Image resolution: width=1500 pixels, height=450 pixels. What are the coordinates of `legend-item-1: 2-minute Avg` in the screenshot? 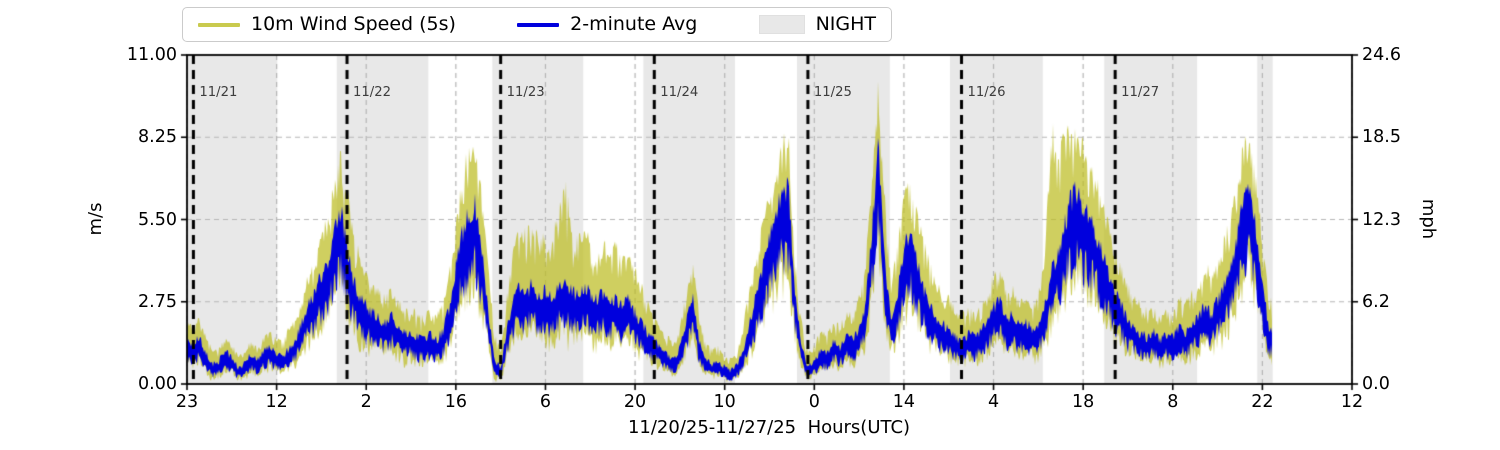 It's located at (607, 24).